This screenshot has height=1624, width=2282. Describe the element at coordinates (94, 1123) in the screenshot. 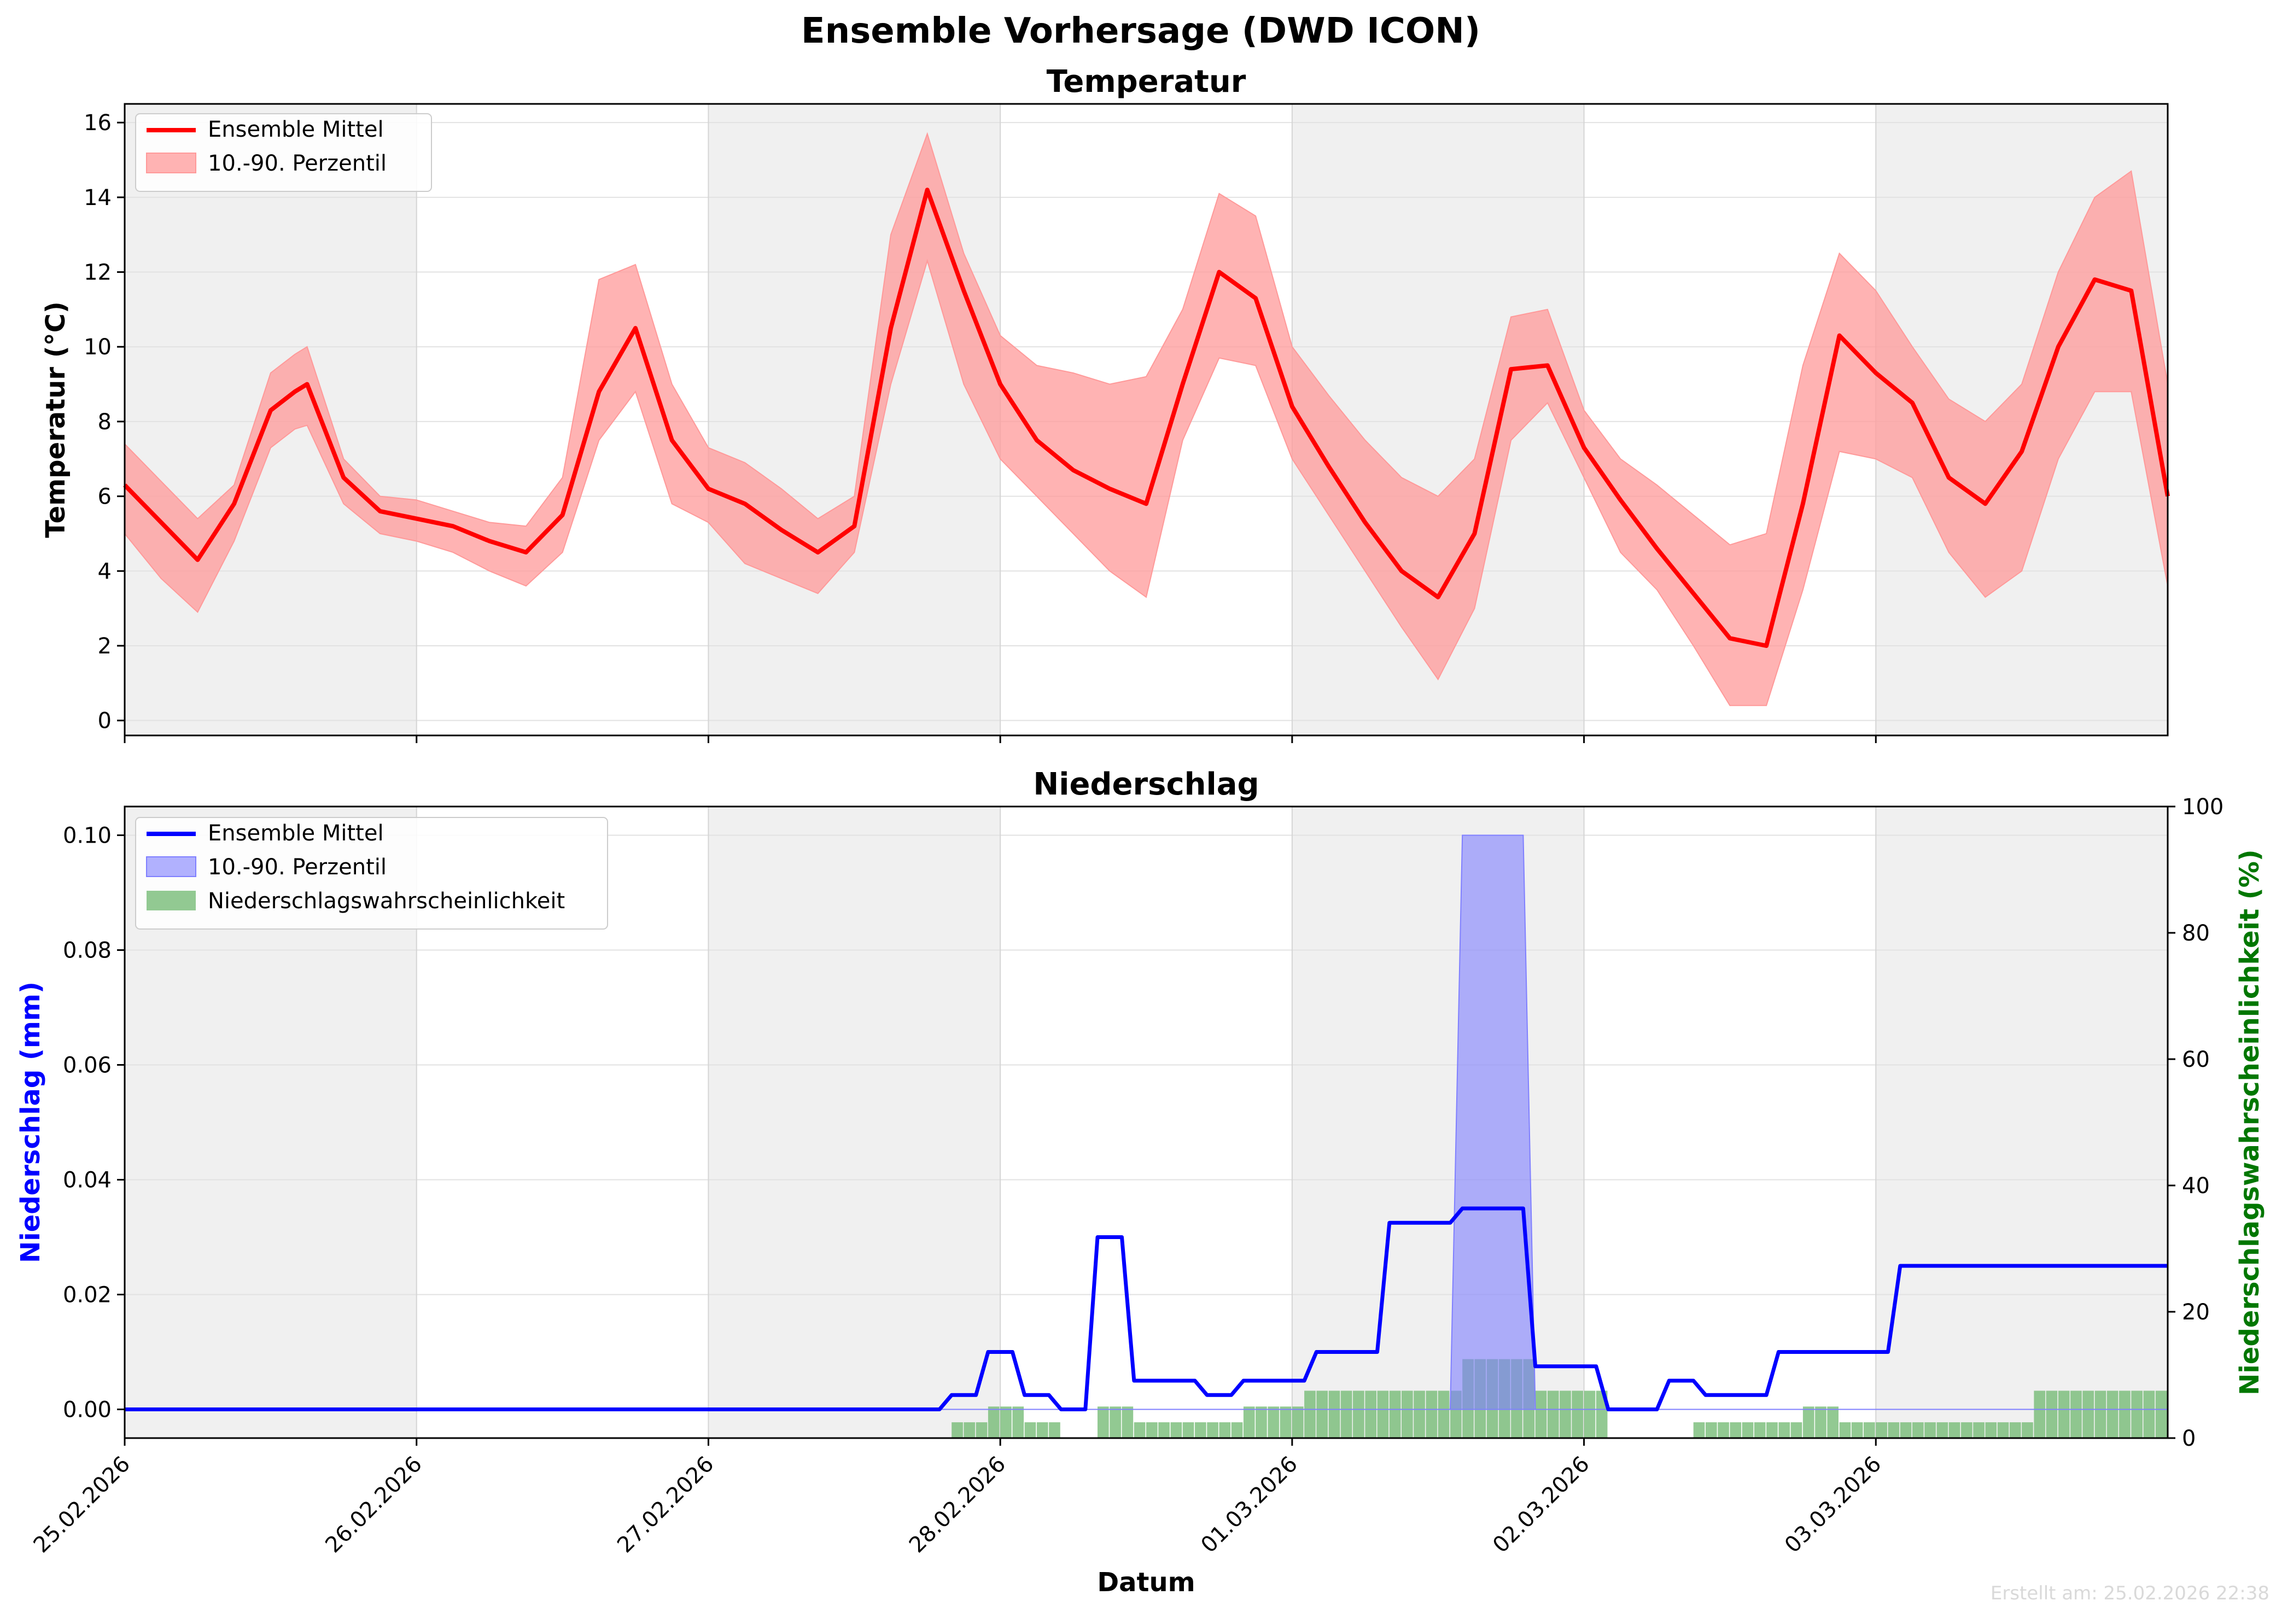

I see `y-ticks-left: 0.00 0.02 0.04 0.06 0.08 0.10` at that location.